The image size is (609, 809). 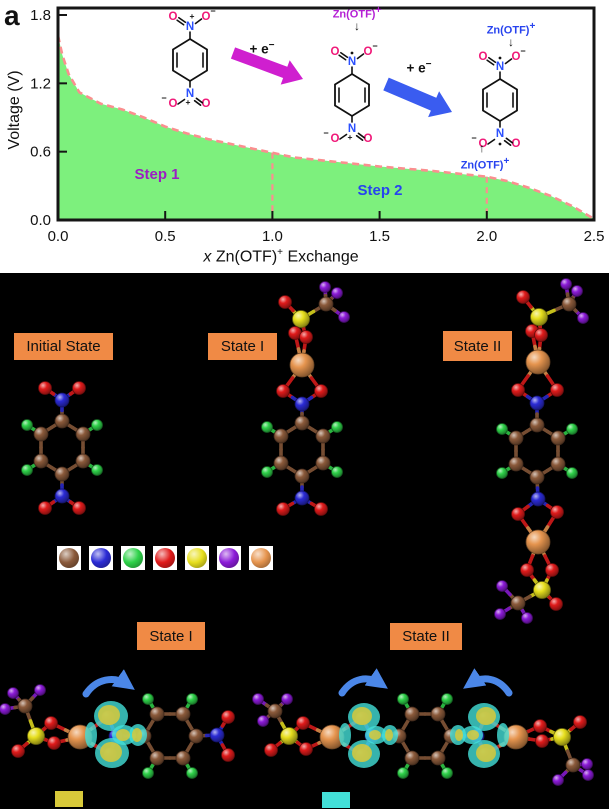 I want to click on znotf-label-magenta-text: Zn(OTF), so click(x=354, y=14).